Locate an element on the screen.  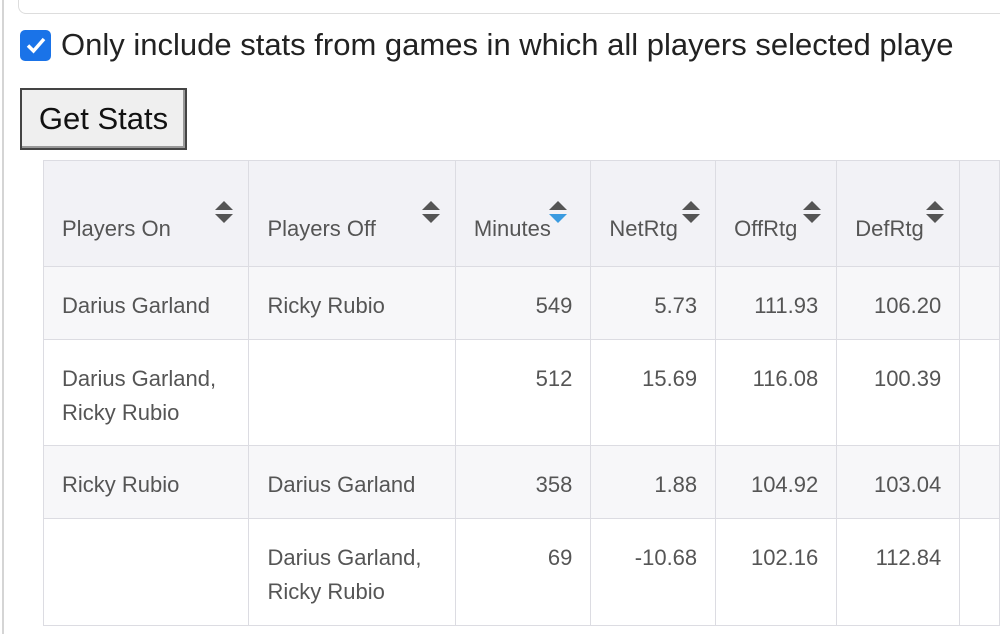
cell-text: 5.73 is located at coordinates (676, 305).